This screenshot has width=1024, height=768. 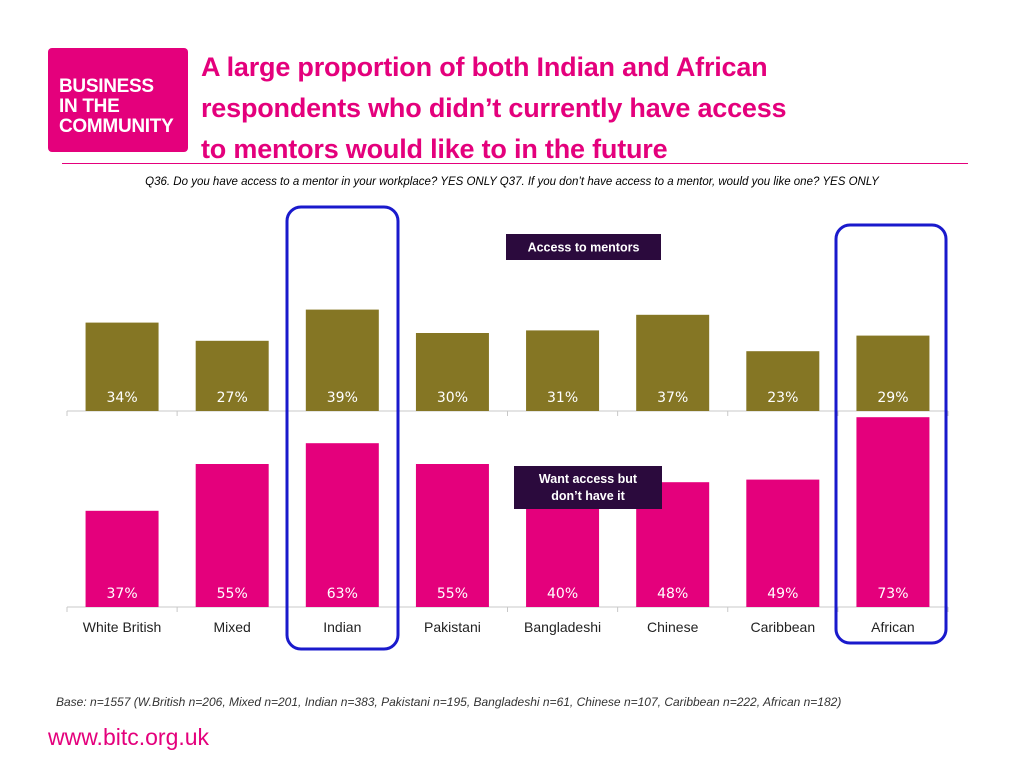 What do you see at coordinates (434, 149) in the screenshot?
I see `title-line-3: to mentors would like to in the future` at bounding box center [434, 149].